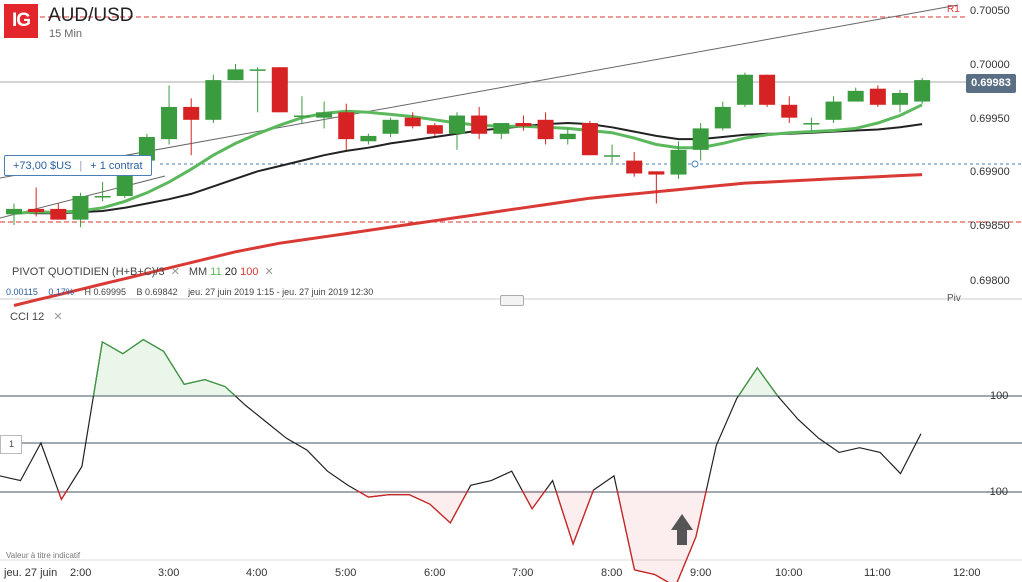 This screenshot has height=582, width=1022. What do you see at coordinates (991, 83) in the screenshot?
I see `current-price-badge: 0.69983` at bounding box center [991, 83].